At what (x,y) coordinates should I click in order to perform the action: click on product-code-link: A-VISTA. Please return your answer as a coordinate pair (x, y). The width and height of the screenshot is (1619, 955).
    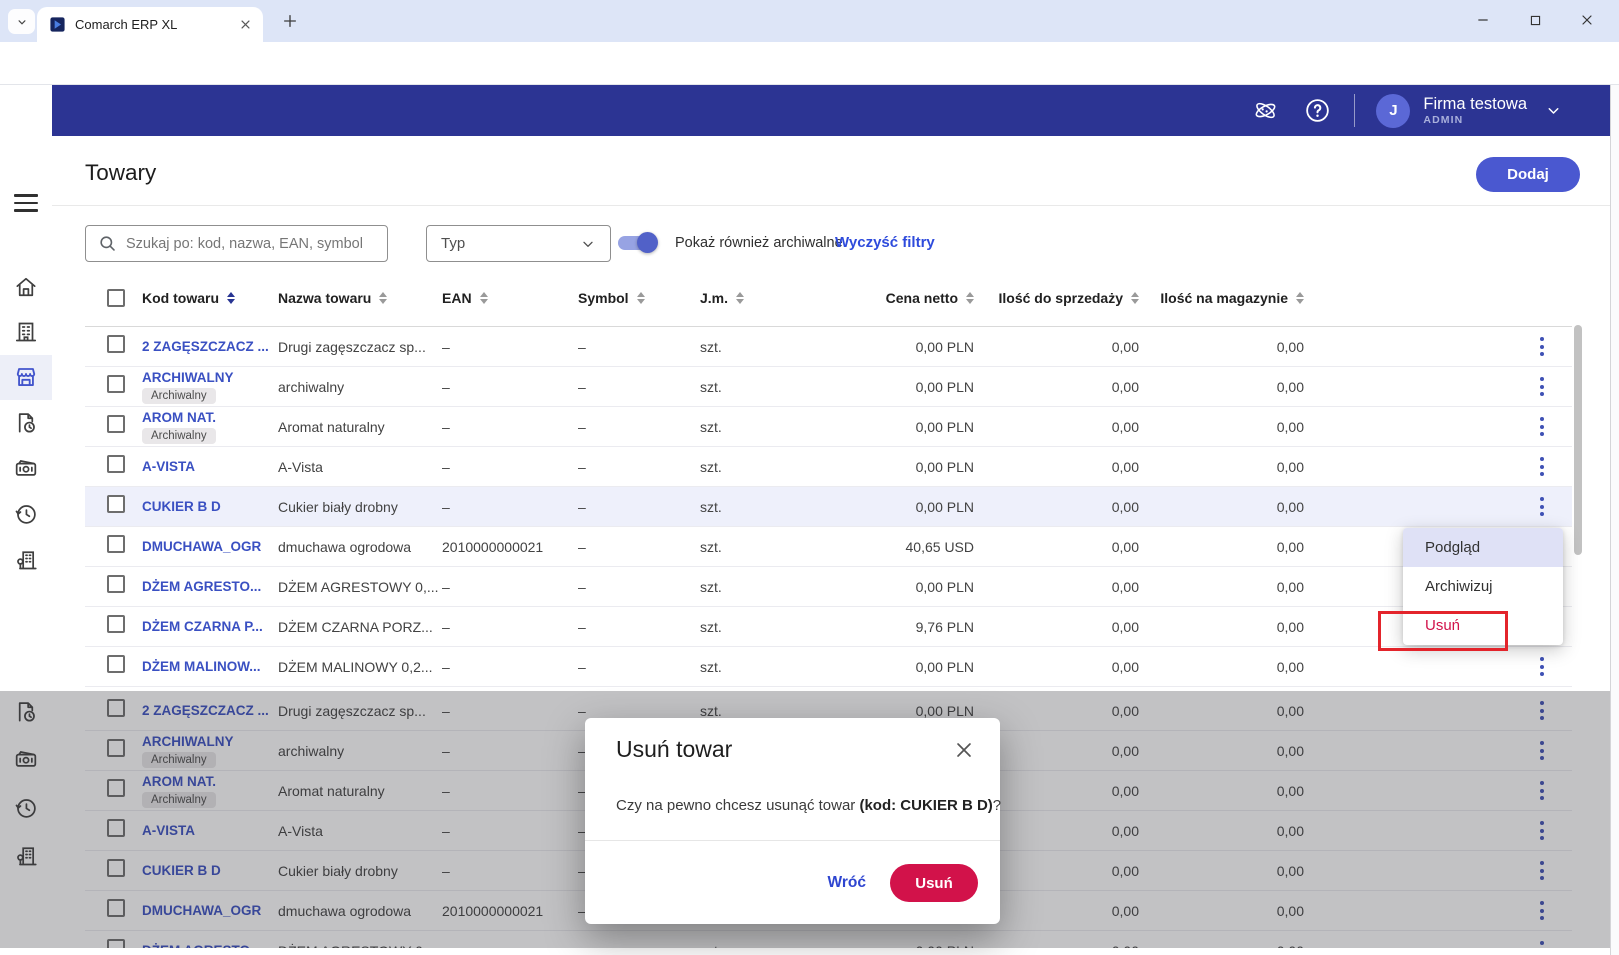
    Looking at the image, I should click on (168, 466).